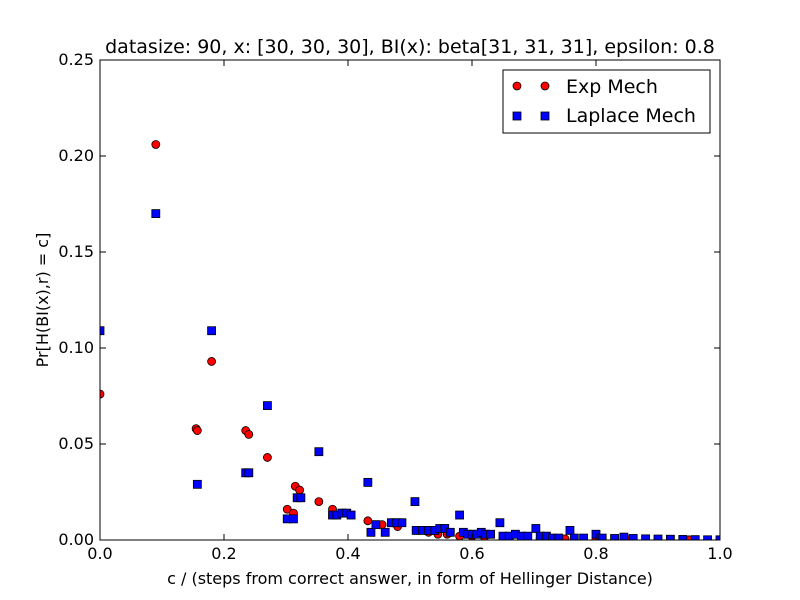  I want to click on y-tick-label-0: 0.00, so click(76, 539).